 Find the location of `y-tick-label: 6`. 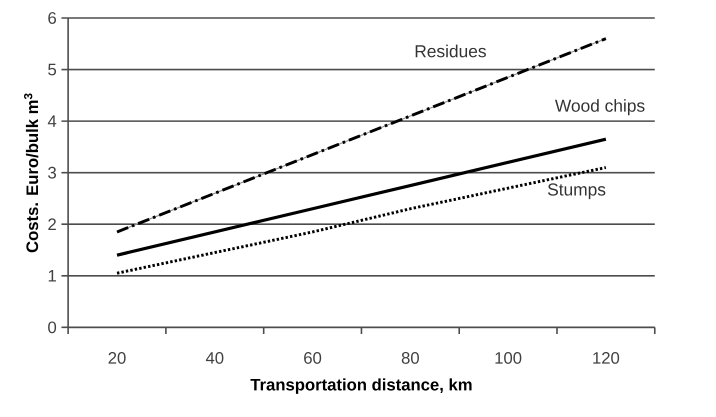

y-tick-label: 6 is located at coordinates (52, 18).